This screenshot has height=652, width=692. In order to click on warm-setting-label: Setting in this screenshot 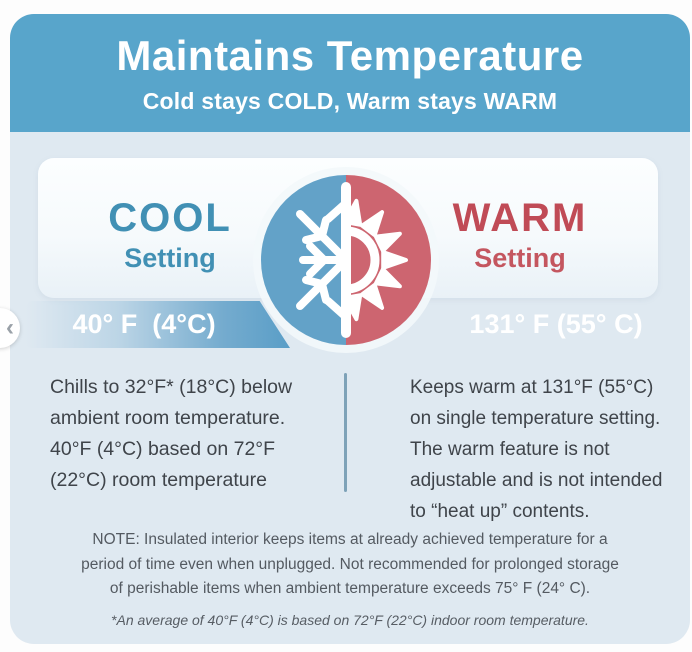, I will do `click(520, 258)`.